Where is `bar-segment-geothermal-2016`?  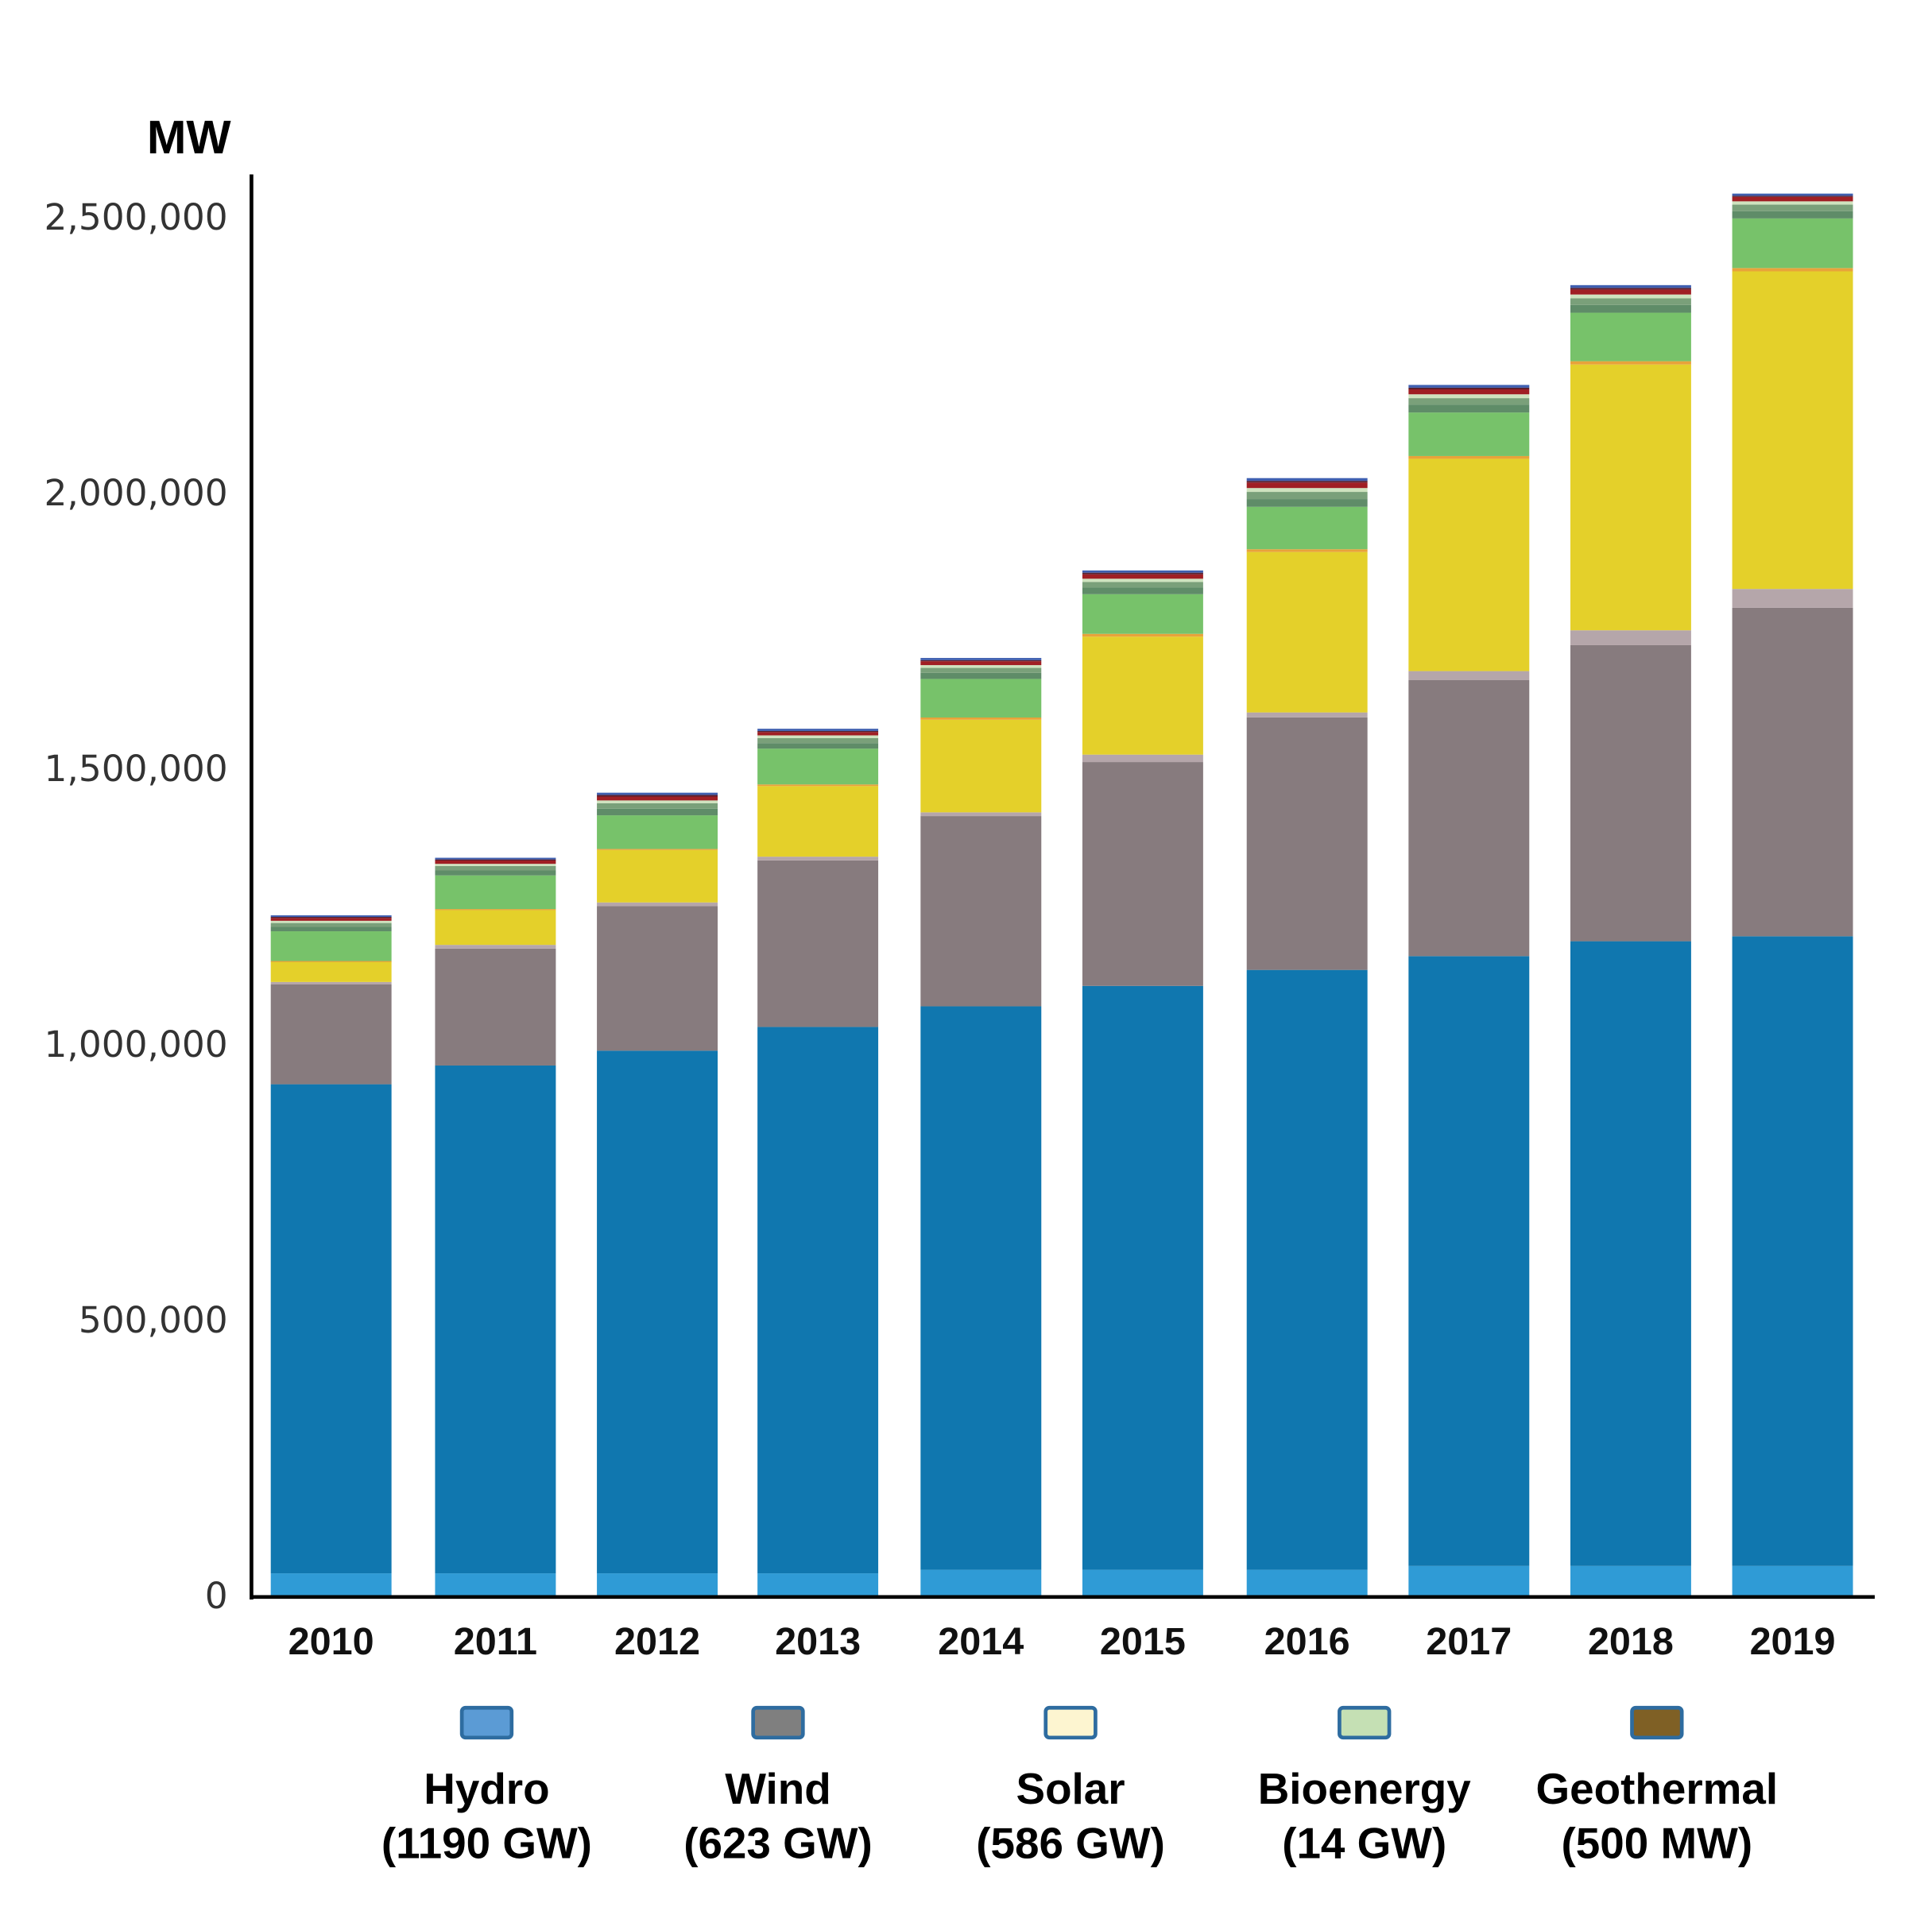 bar-segment-geothermal-2016 is located at coordinates (1307, 482).